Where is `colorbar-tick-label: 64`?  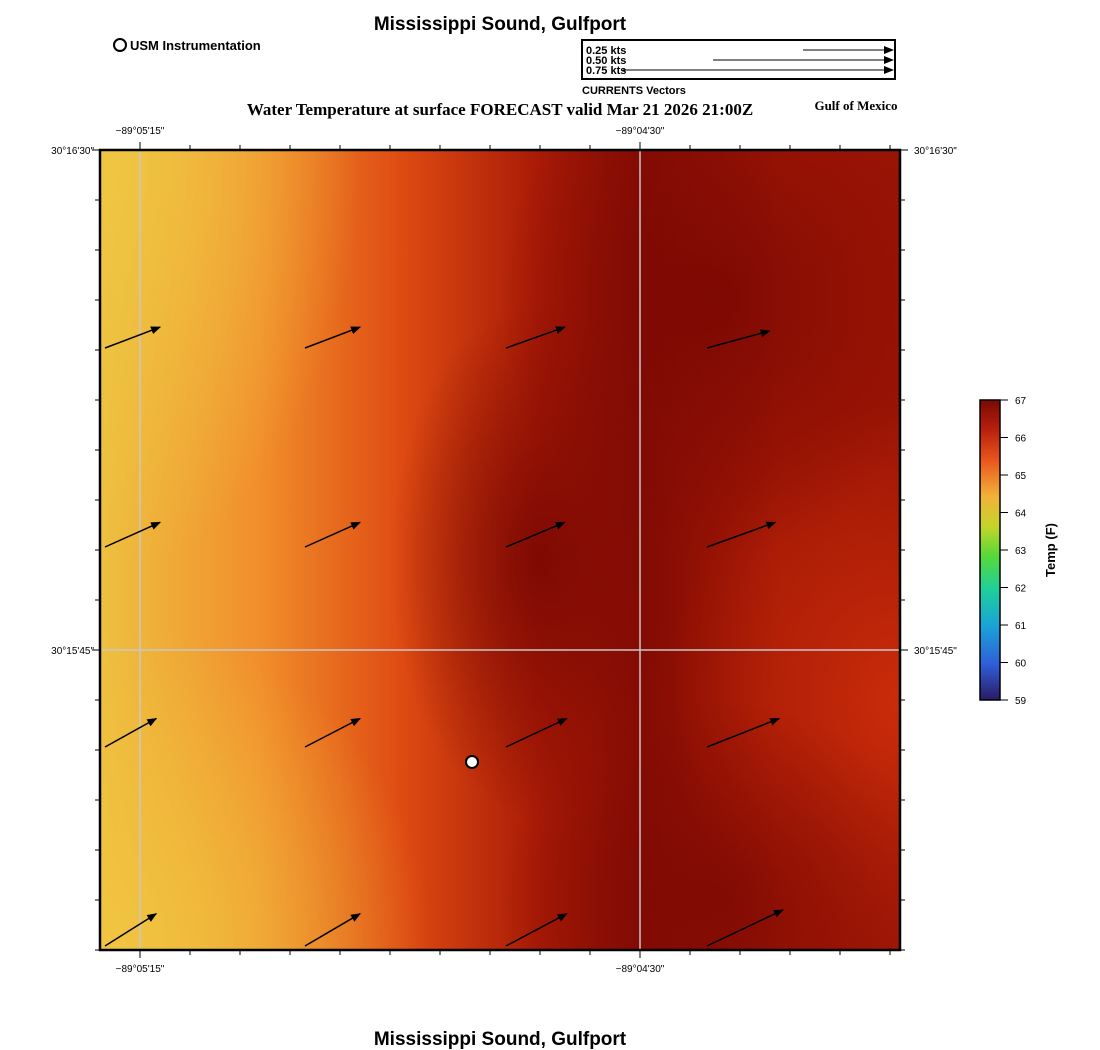
colorbar-tick-label: 64 is located at coordinates (1021, 514).